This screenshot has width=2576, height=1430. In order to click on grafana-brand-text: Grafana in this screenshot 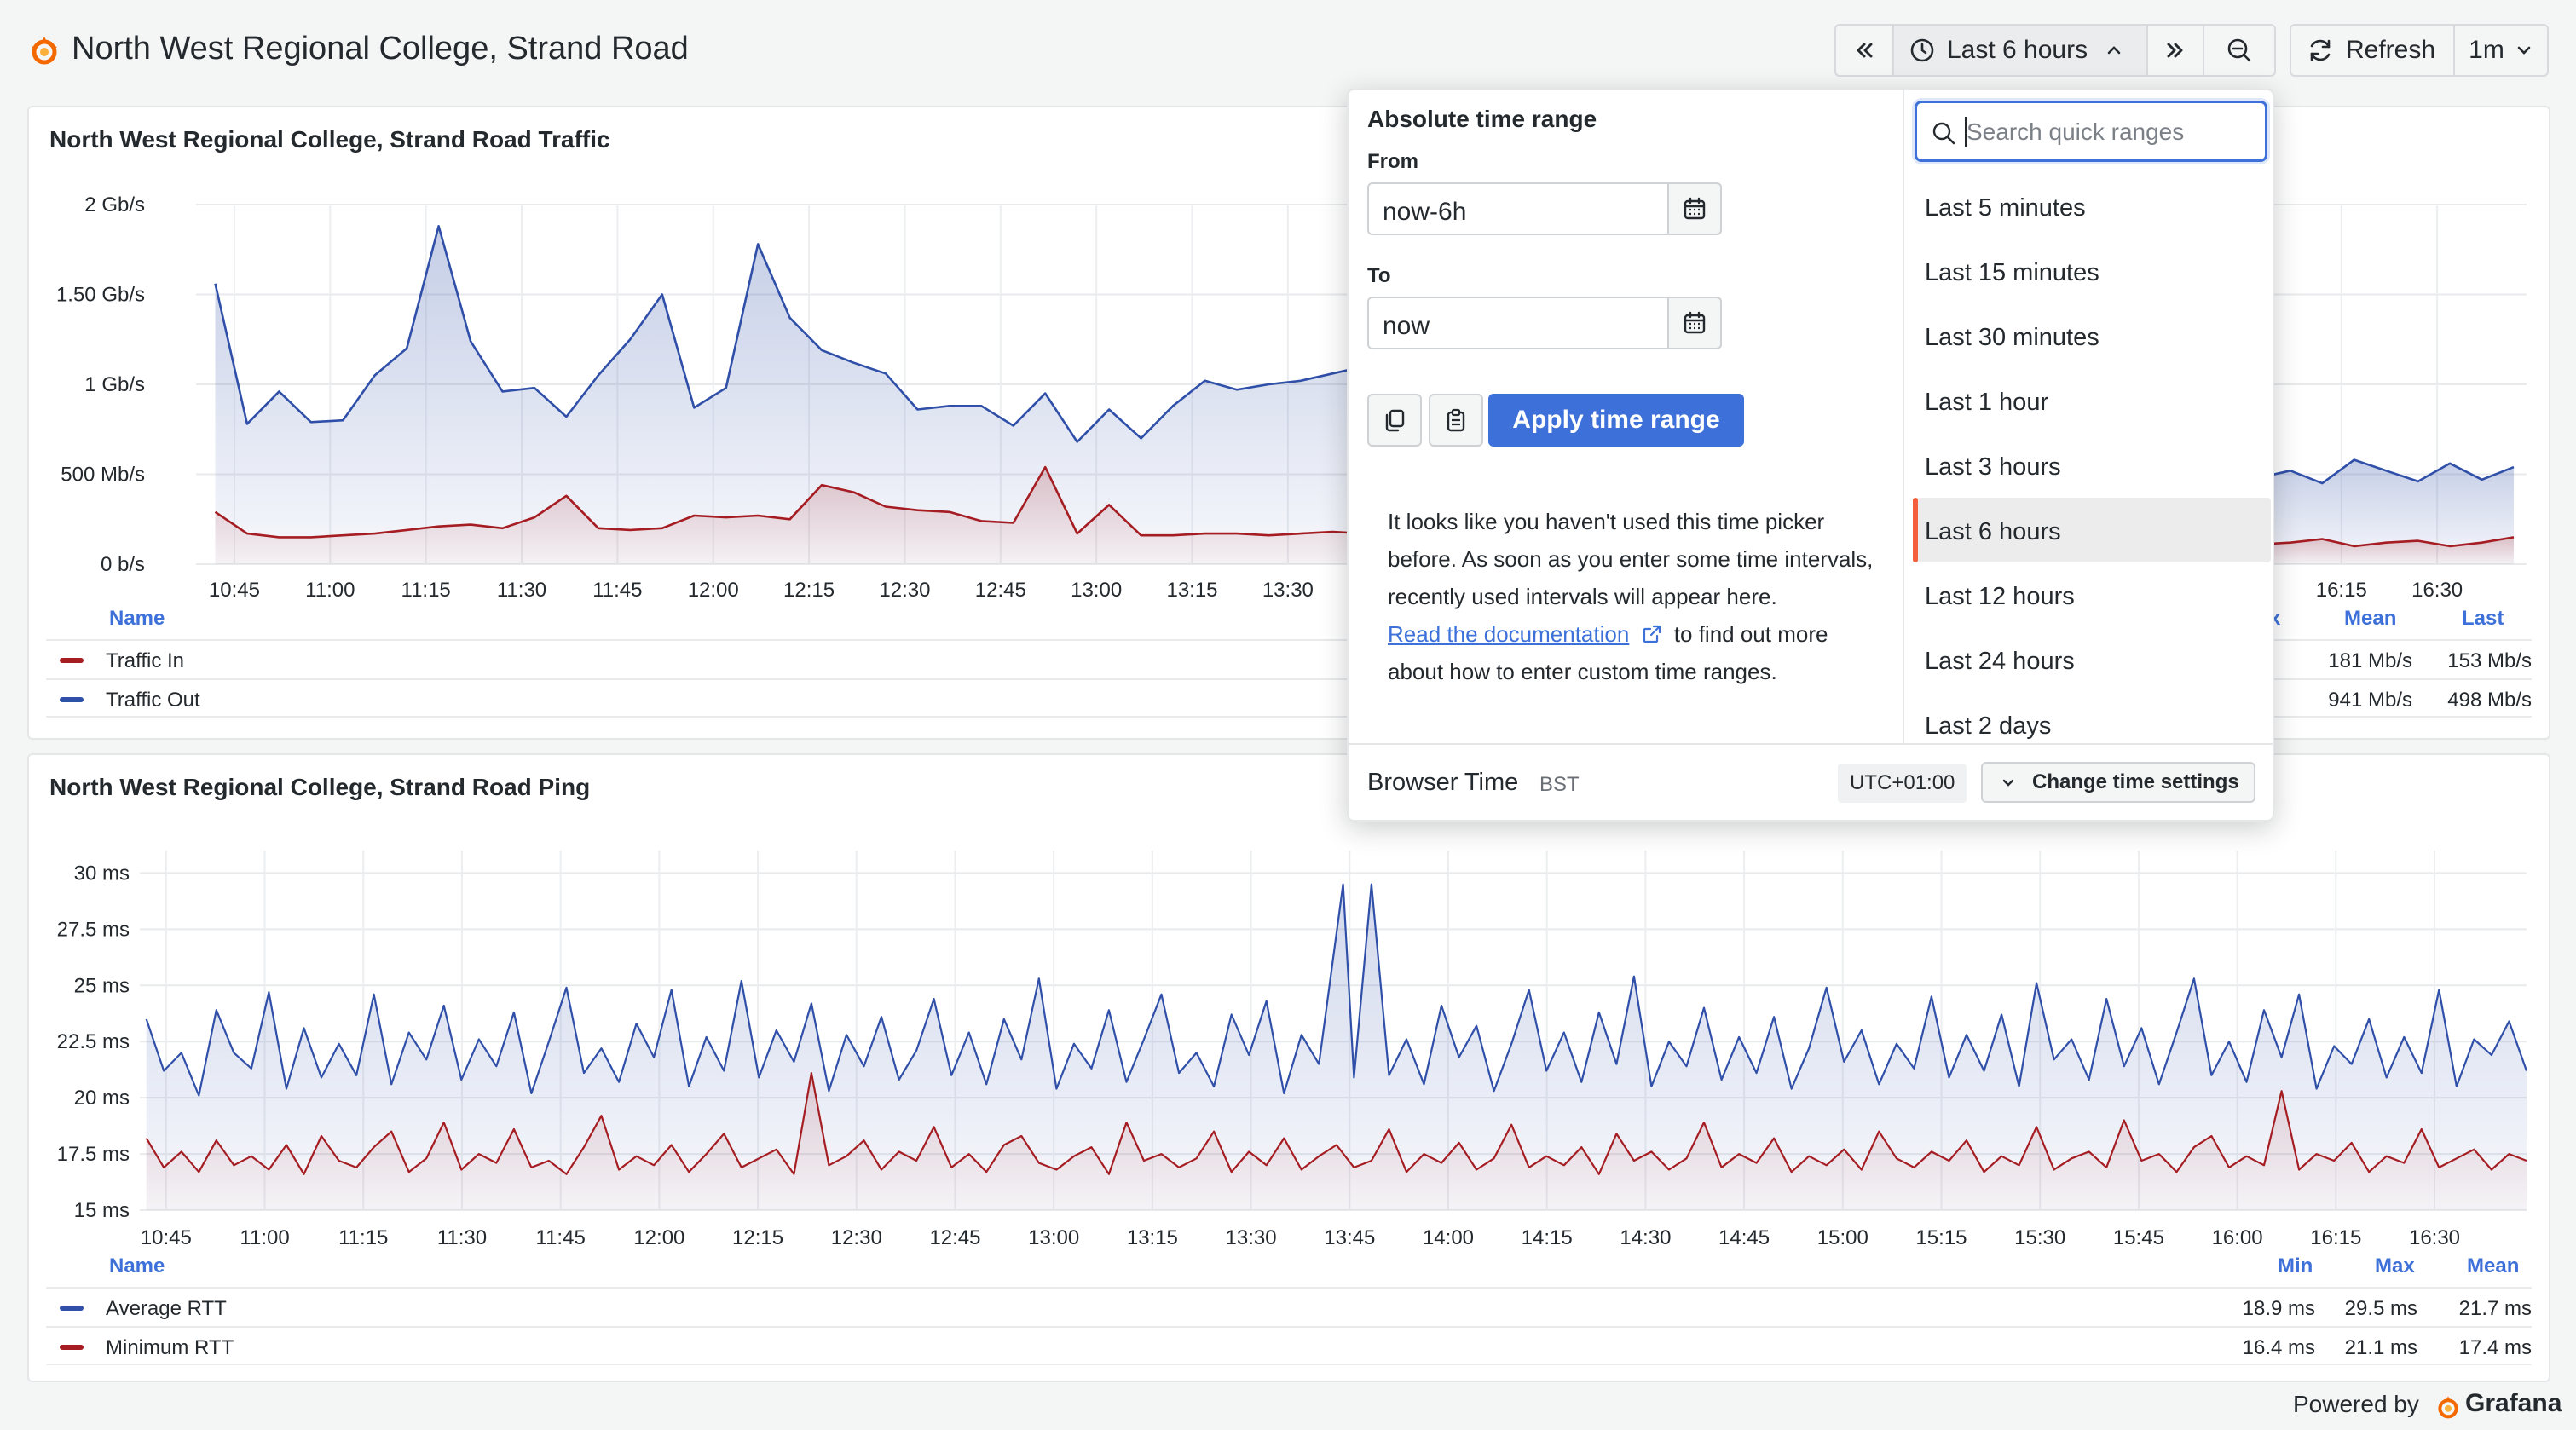, I will do `click(2513, 1403)`.